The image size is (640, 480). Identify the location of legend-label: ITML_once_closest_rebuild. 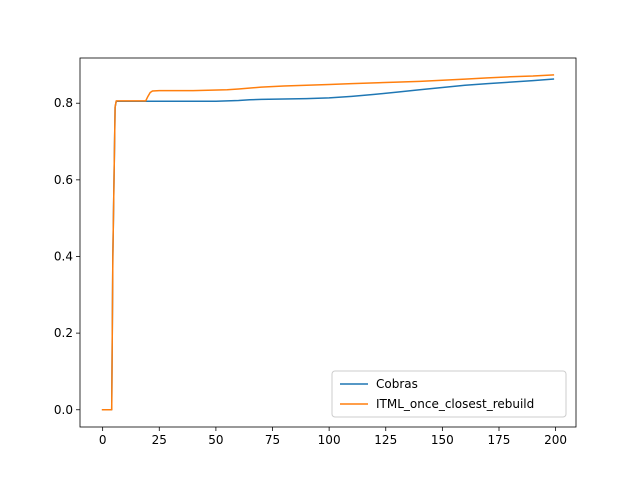
(455, 404).